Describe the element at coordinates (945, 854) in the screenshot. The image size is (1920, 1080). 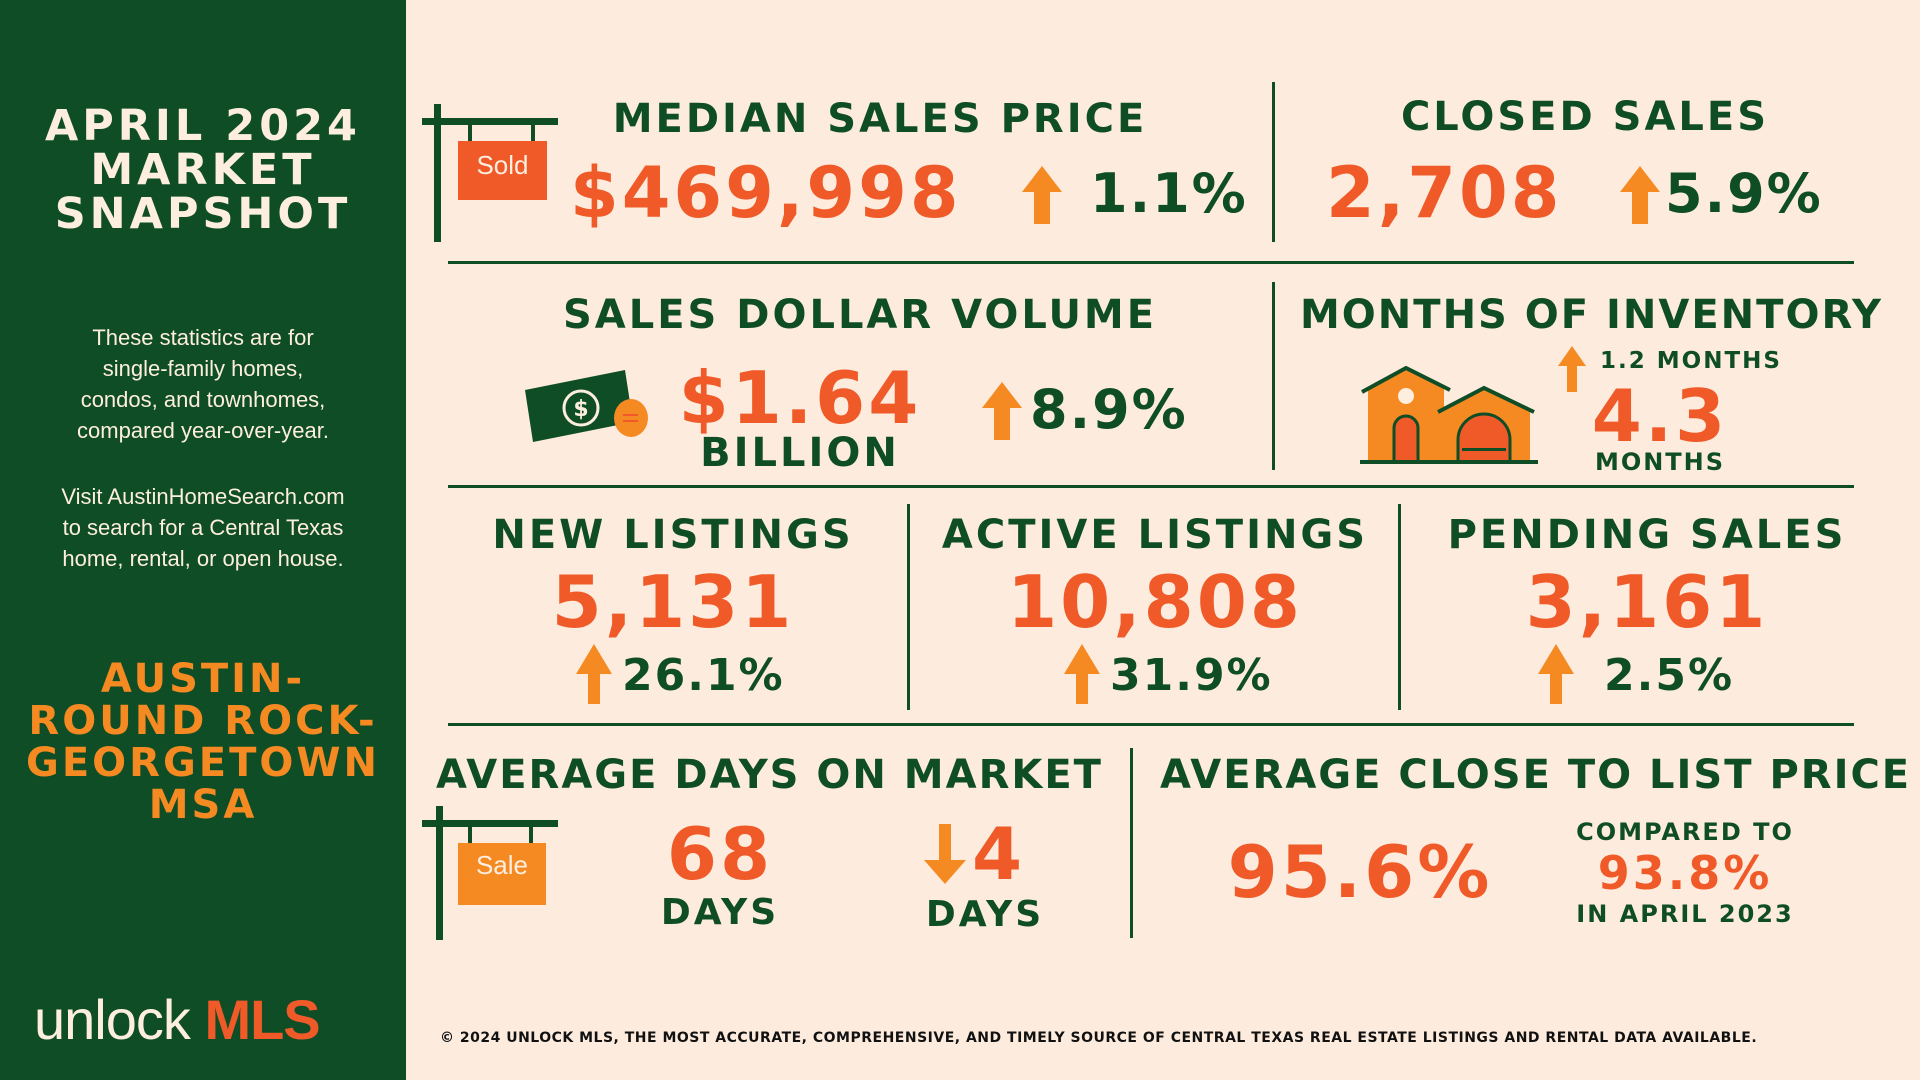
I see `arrow-down-icon` at that location.